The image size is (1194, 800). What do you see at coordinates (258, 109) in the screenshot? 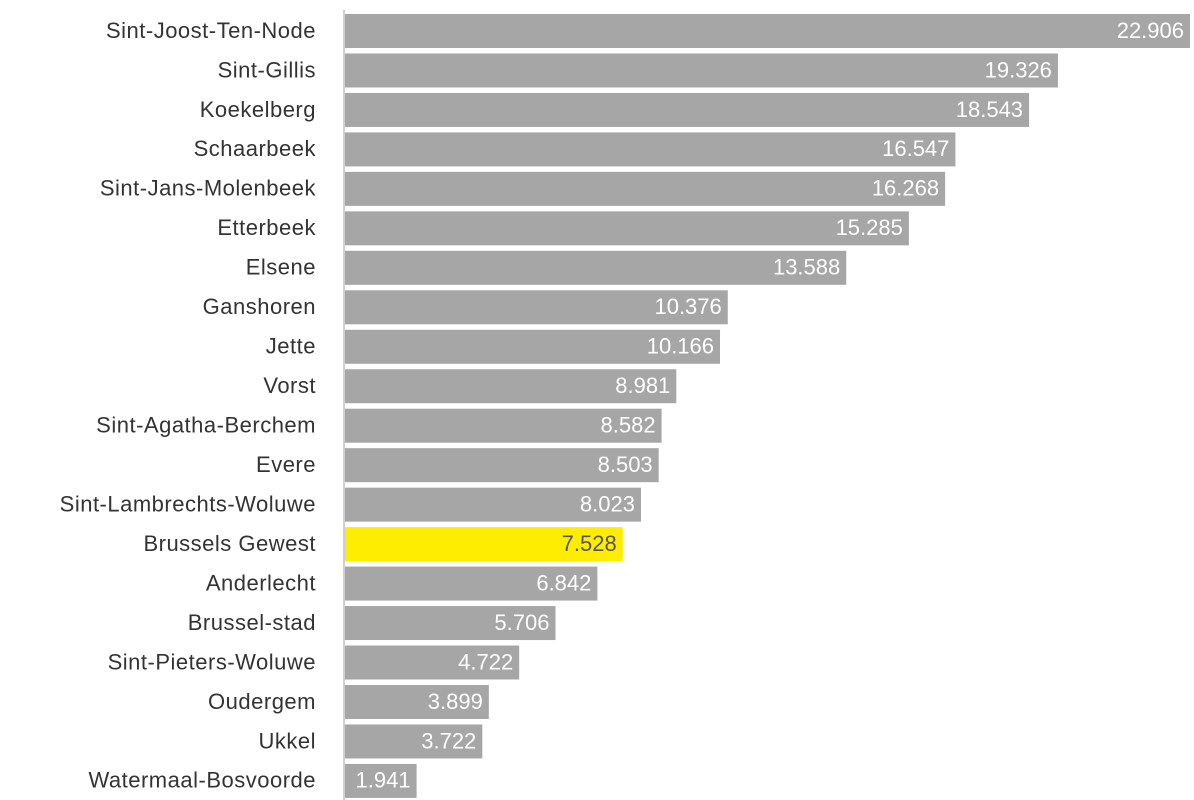
I see `category-label: Koekelberg` at bounding box center [258, 109].